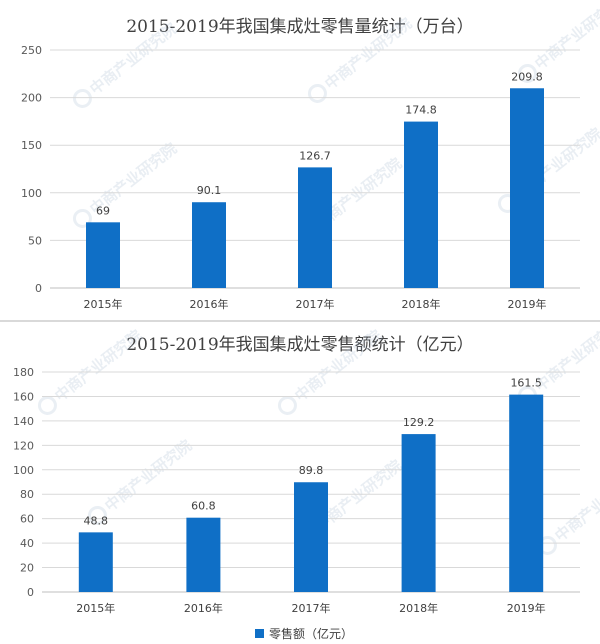 This screenshot has width=600, height=644. I want to click on y-tick-label: 50, so click(35, 240).